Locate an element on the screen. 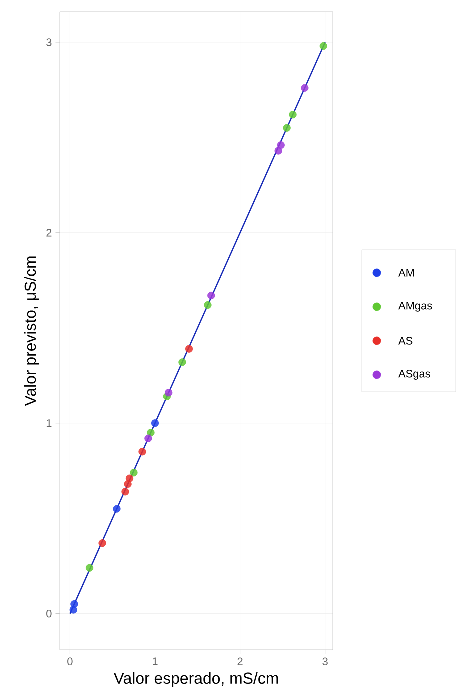  y-tick-label: 3 is located at coordinates (49, 42).